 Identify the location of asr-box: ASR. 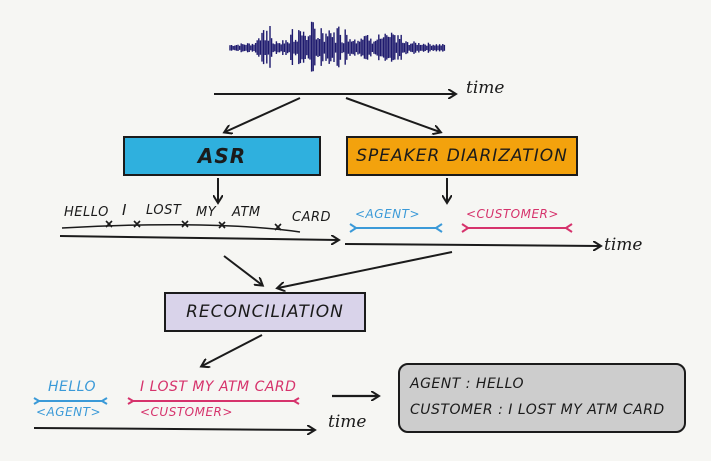
(222, 156).